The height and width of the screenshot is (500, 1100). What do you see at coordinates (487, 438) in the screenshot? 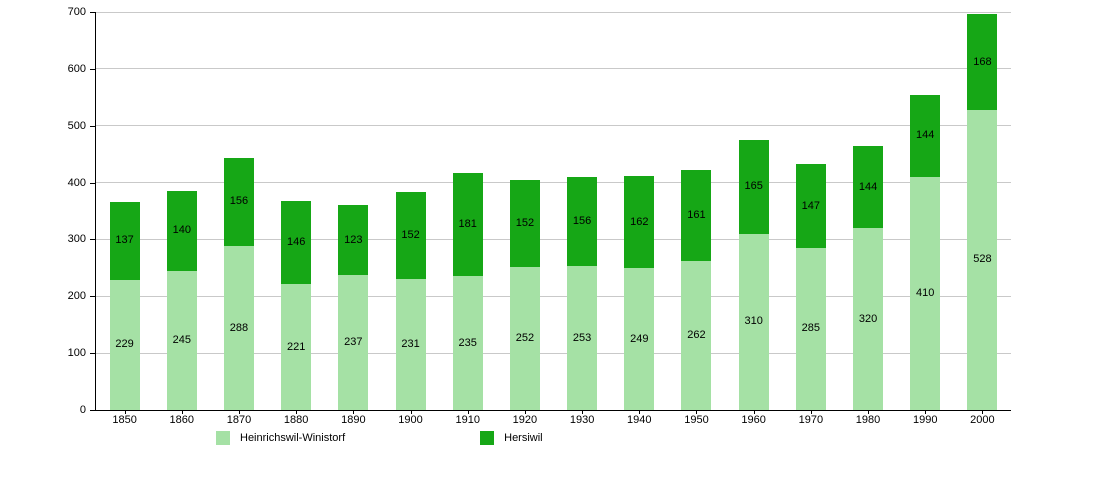
I see `legend-swatch-hersiwil` at bounding box center [487, 438].